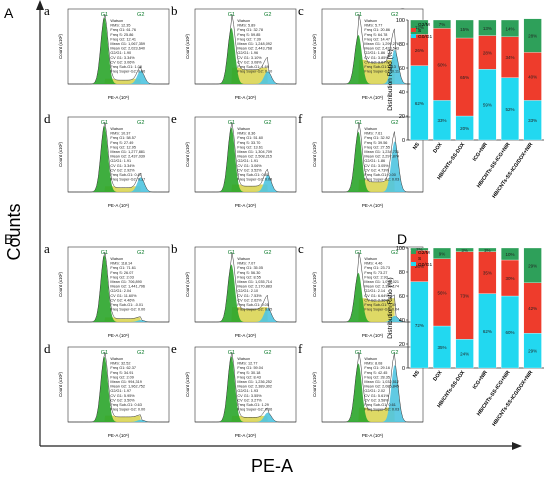 The width and height of the screenshot is (550, 484). I want to click on bar-y-tick-label: 20, so click(402, 117).